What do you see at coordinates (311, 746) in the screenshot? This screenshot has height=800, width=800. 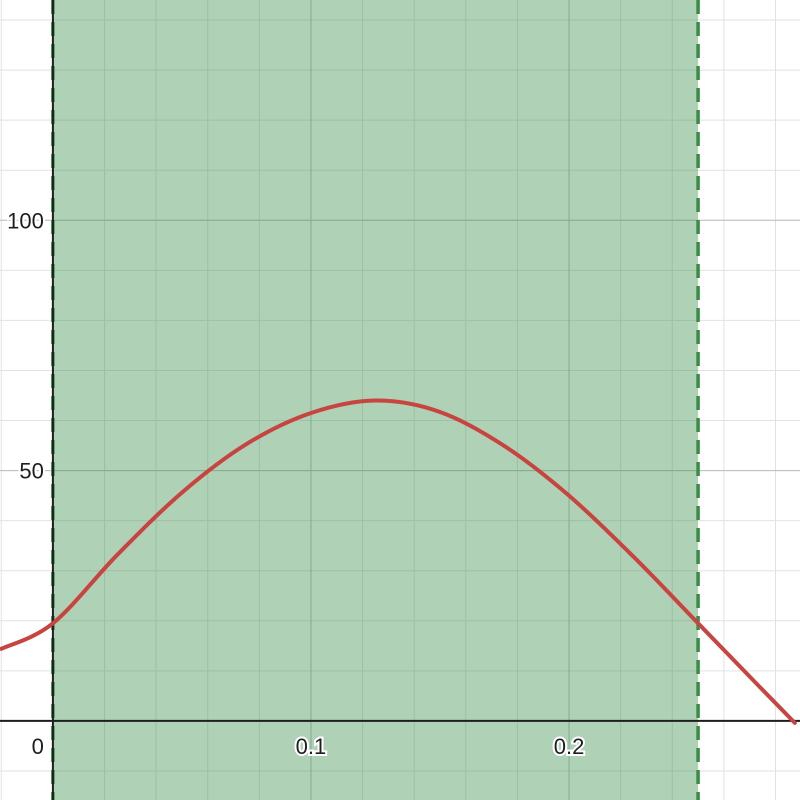 I see `x-tick-label: 0.1` at bounding box center [311, 746].